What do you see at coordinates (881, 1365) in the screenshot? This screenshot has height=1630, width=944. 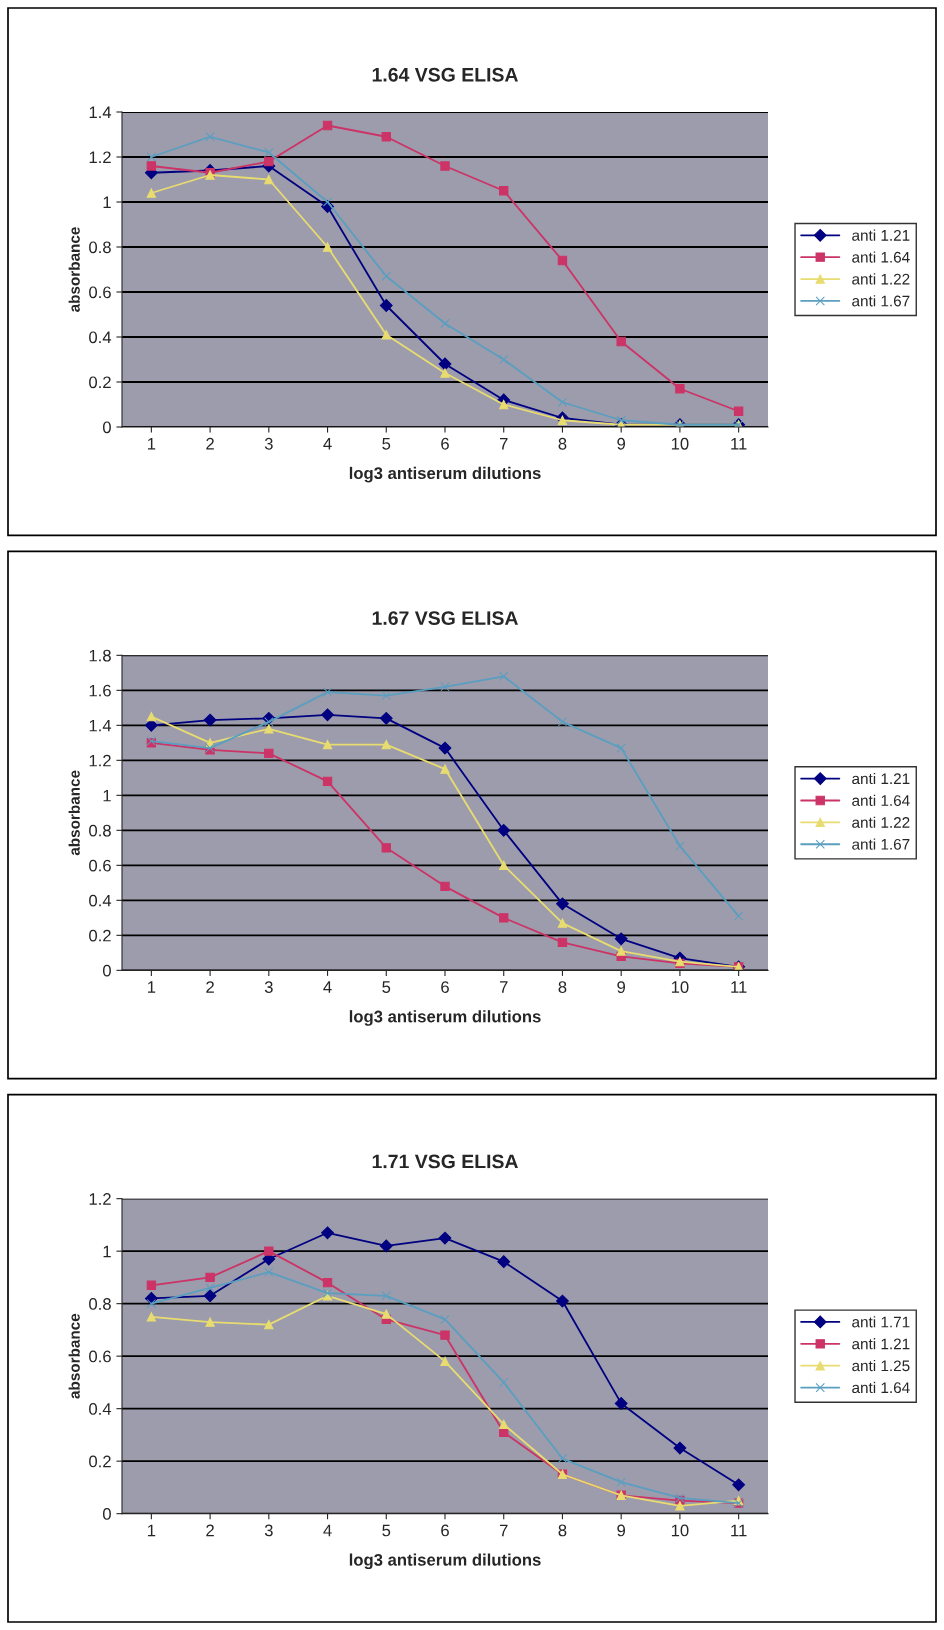 I see `legend-label: anti 1.25` at bounding box center [881, 1365].